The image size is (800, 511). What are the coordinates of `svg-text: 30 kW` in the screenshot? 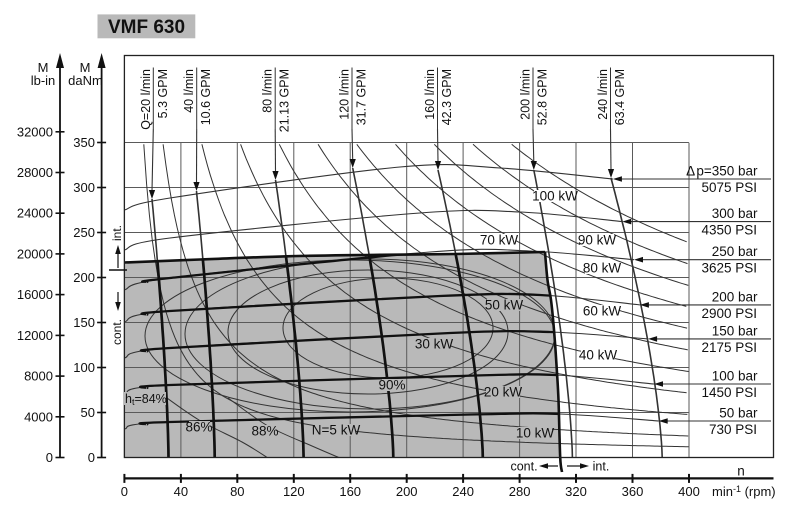 It's located at (434, 344).